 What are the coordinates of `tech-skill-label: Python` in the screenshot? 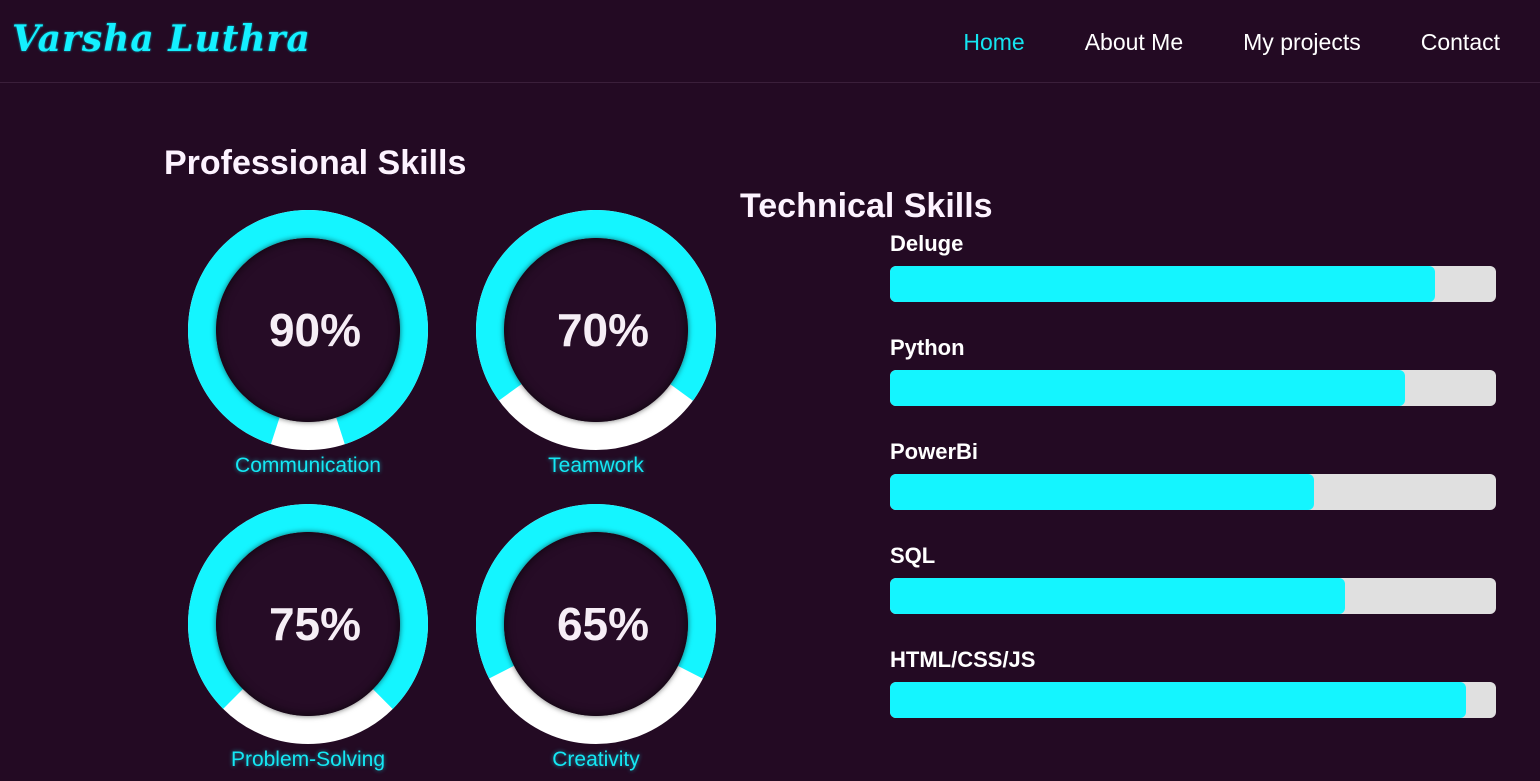 It's located at (927, 347).